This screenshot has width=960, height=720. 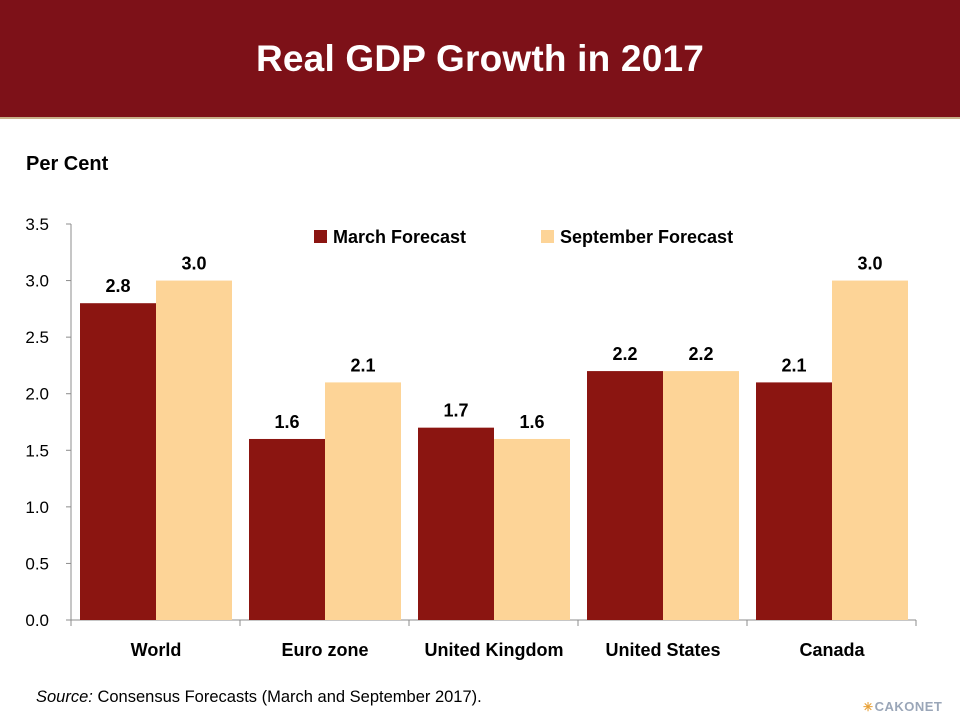 What do you see at coordinates (37, 337) in the screenshot?
I see `y-tick-label: 2.5` at bounding box center [37, 337].